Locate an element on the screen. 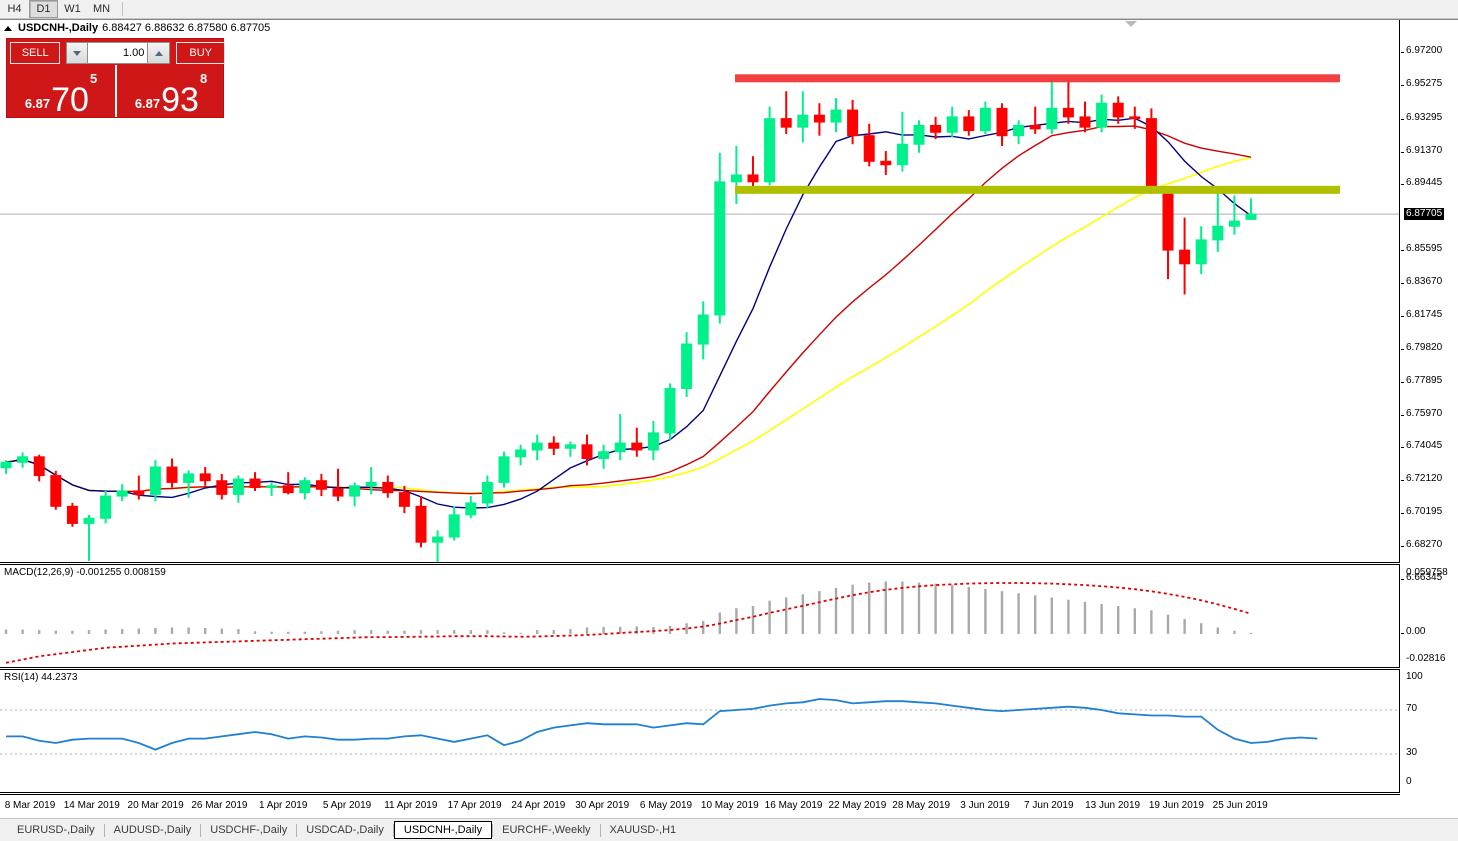  ask-price-fraction: 8 is located at coordinates (203, 78).